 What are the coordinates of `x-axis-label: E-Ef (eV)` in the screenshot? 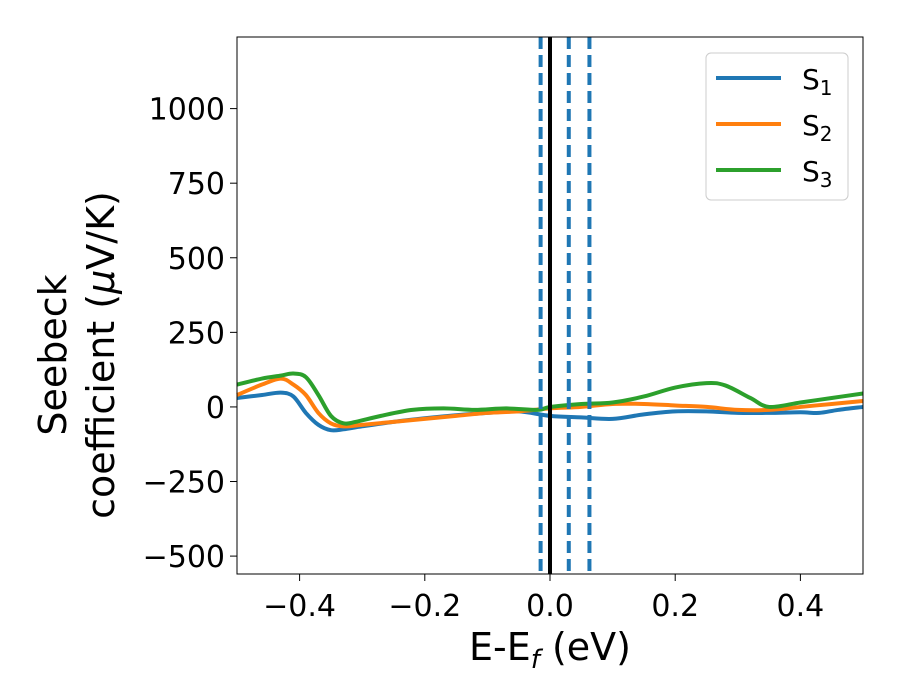 It's located at (550, 650).